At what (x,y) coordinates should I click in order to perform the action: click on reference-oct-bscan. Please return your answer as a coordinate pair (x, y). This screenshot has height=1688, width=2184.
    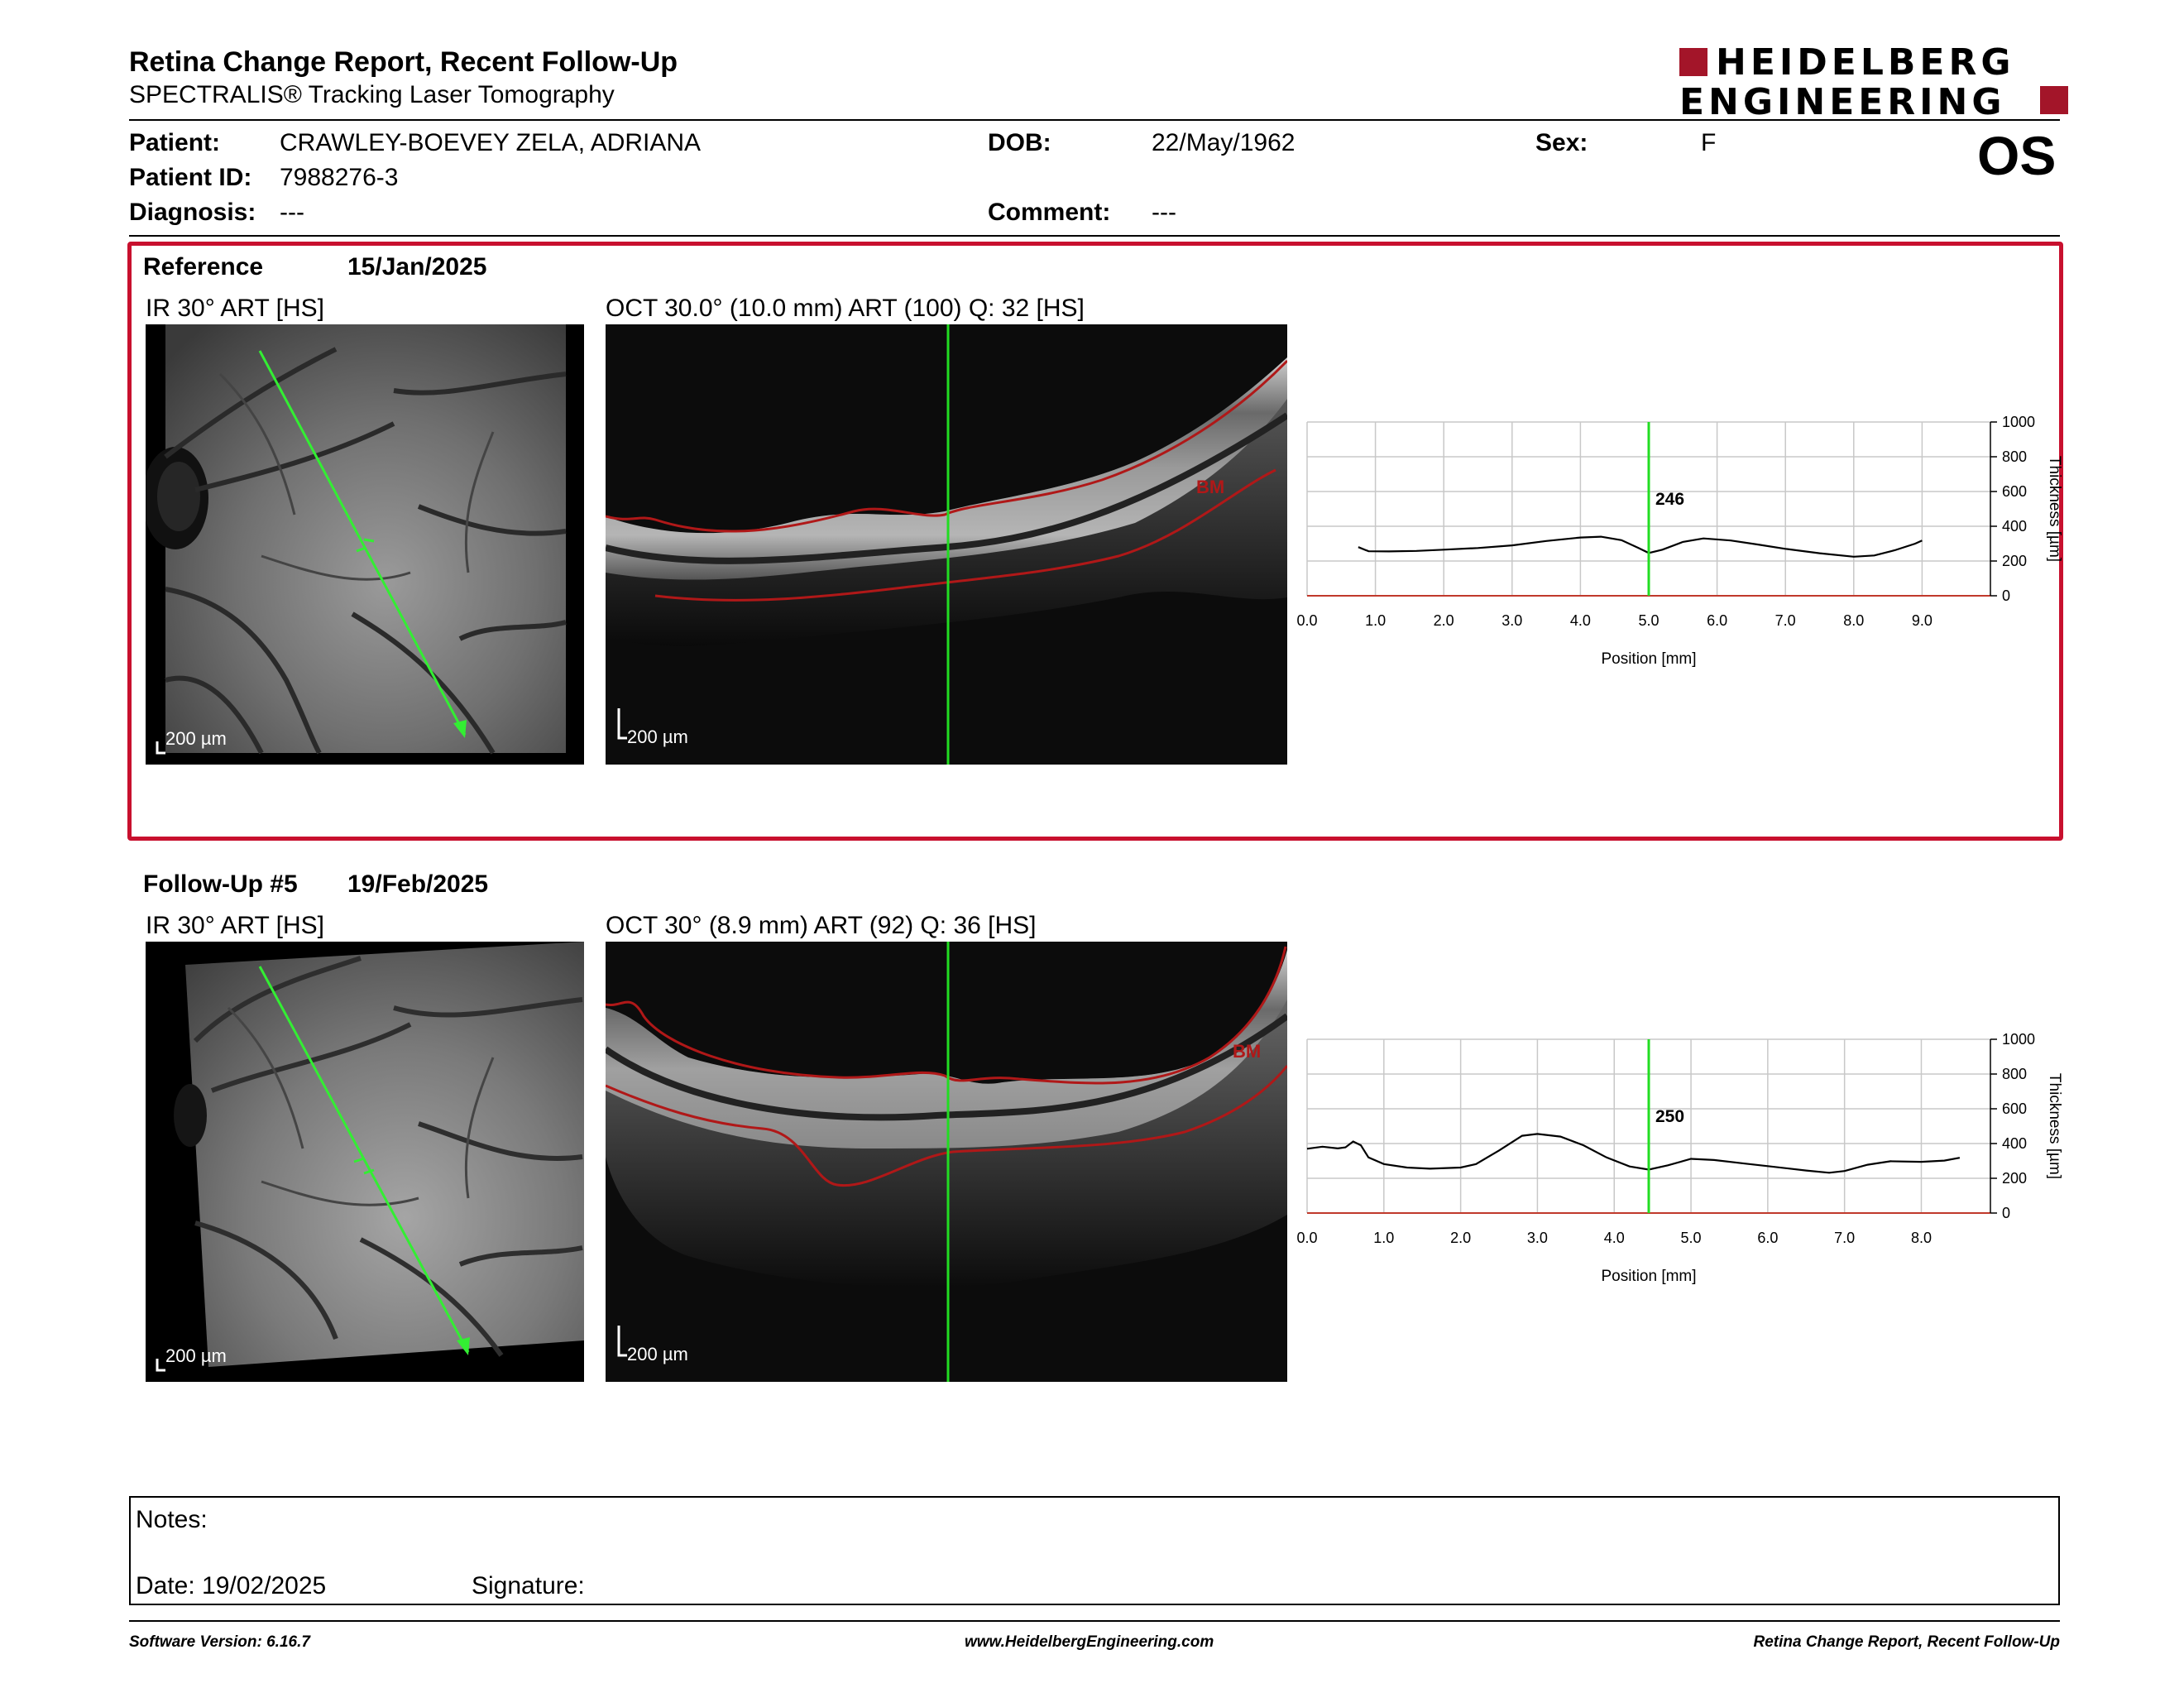
    Looking at the image, I should click on (946, 544).